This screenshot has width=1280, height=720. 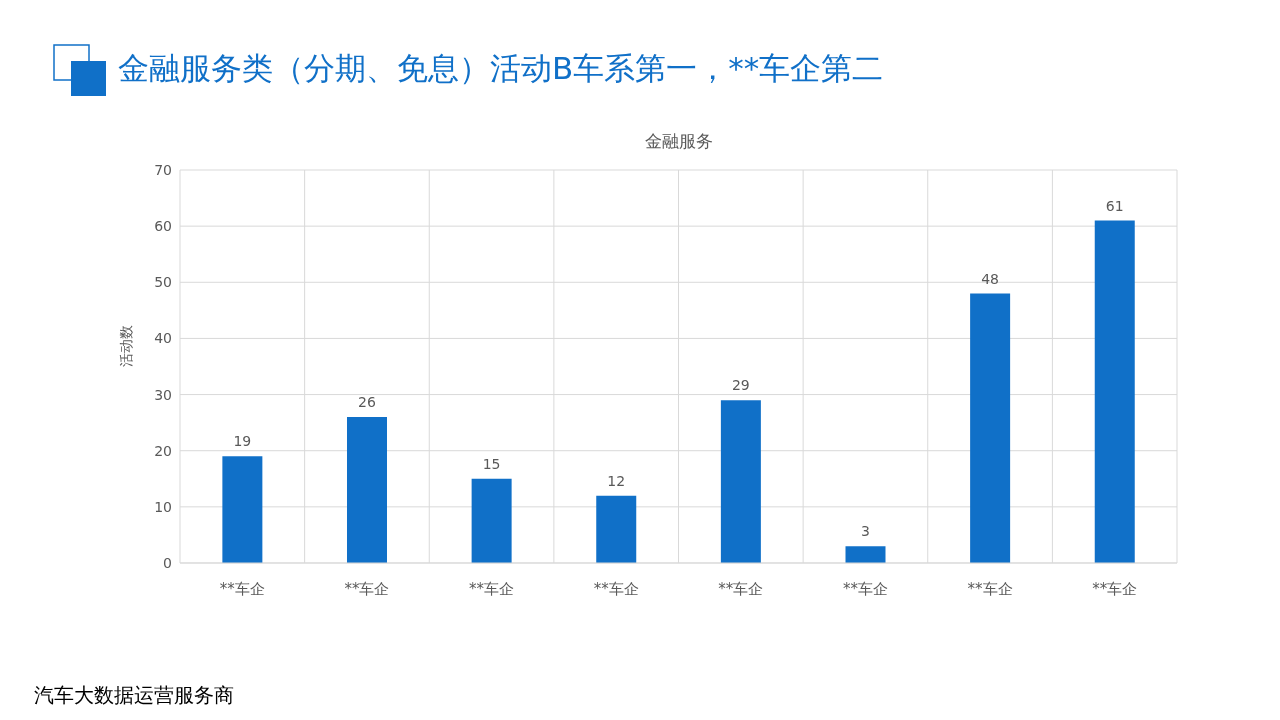 What do you see at coordinates (163, 450) in the screenshot?
I see `y-tick-label: 20` at bounding box center [163, 450].